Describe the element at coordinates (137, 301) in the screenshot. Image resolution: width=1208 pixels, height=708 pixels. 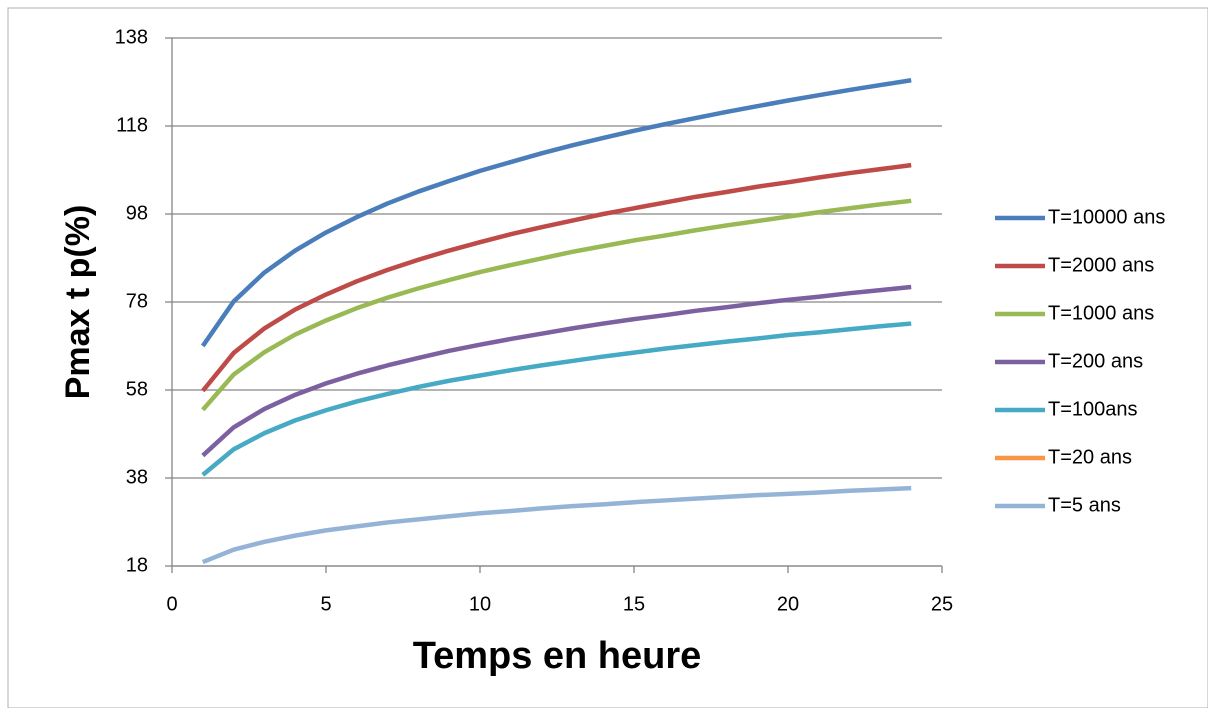
I see `y-tick-label: 78` at that location.